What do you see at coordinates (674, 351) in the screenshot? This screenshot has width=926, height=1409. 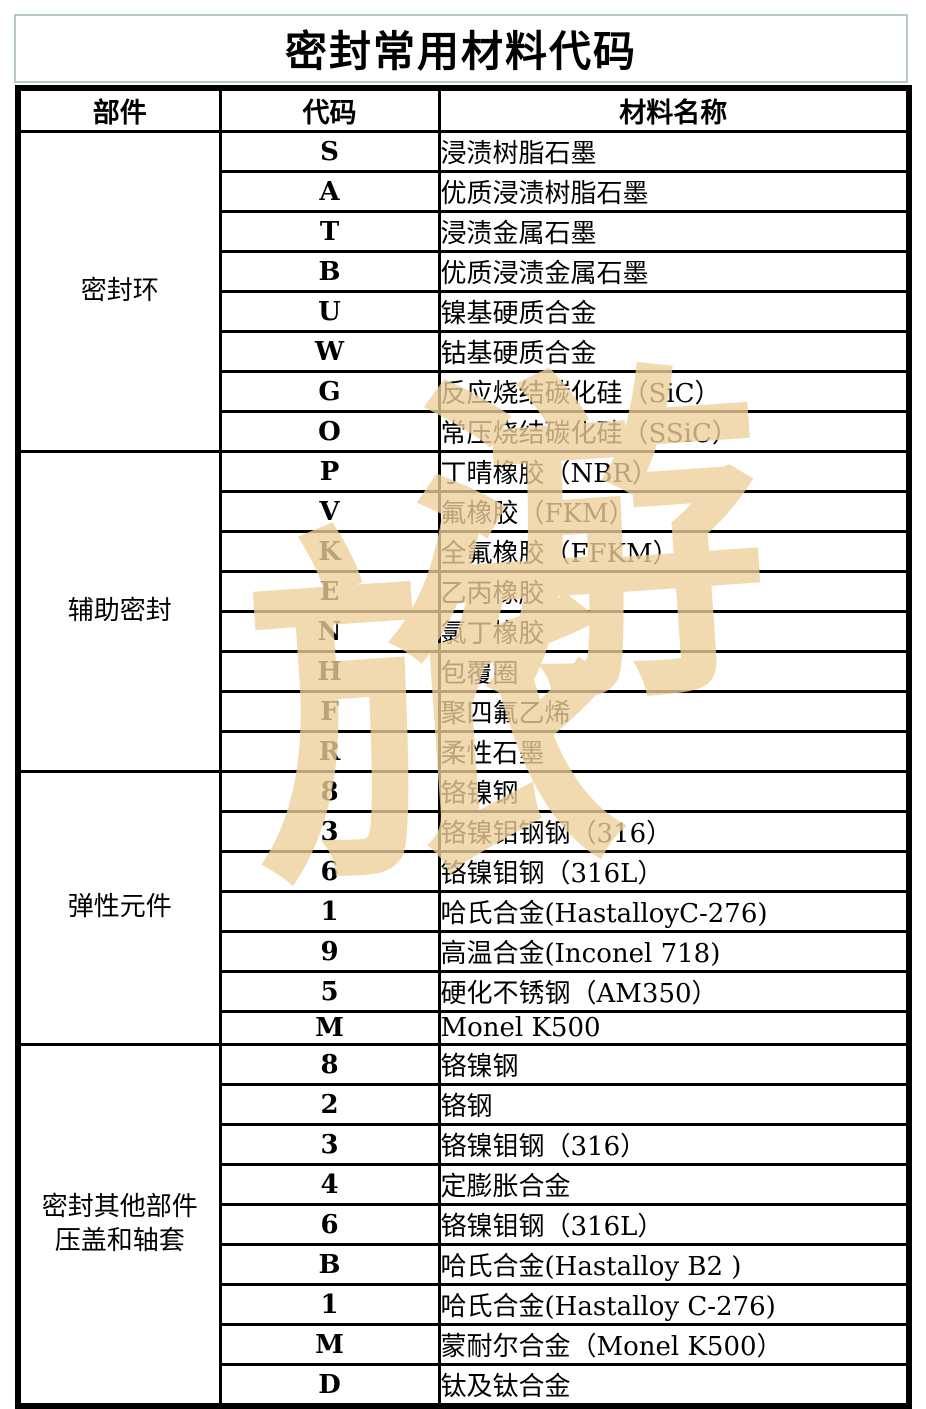 I see `material-cell: 钴基硬质合金` at bounding box center [674, 351].